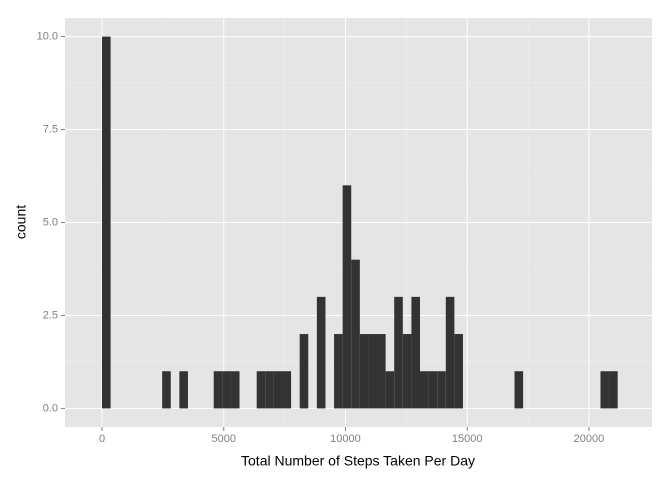  What do you see at coordinates (589, 439) in the screenshot?
I see `x-tick-label: 20000` at bounding box center [589, 439].